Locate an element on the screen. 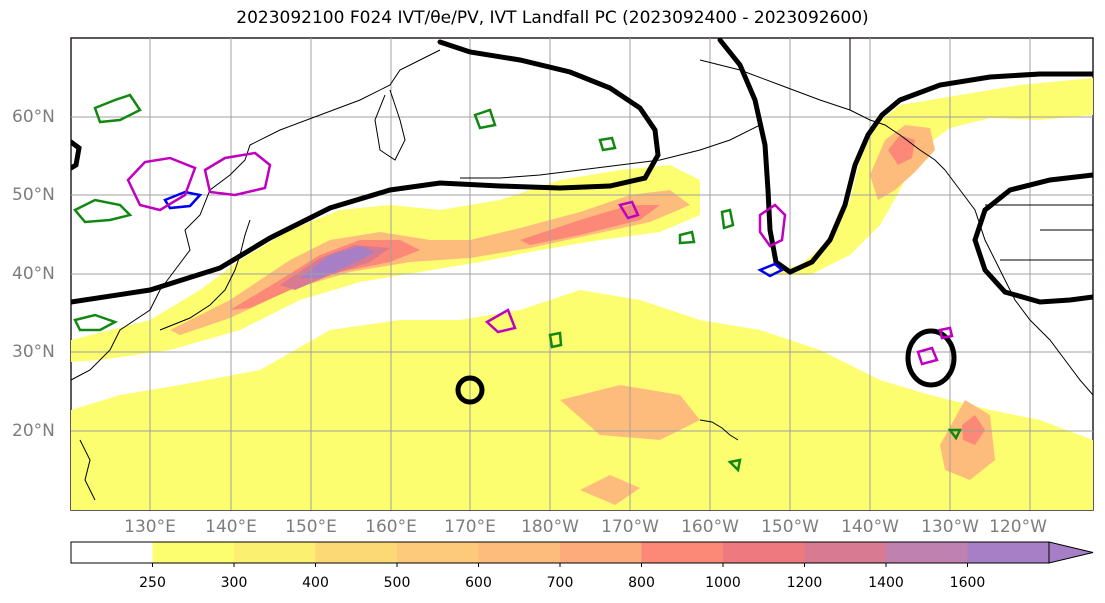 The height and width of the screenshot is (603, 1105). lon-label-160w: 160°W is located at coordinates (710, 527).